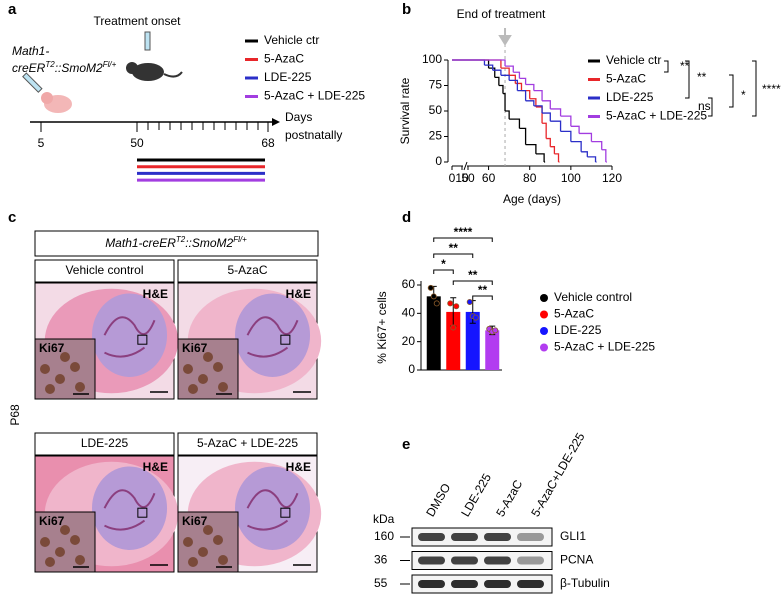 The image size is (784, 598). What do you see at coordinates (462, 178) in the screenshot?
I see `x-tick-label: 10` at bounding box center [462, 178].